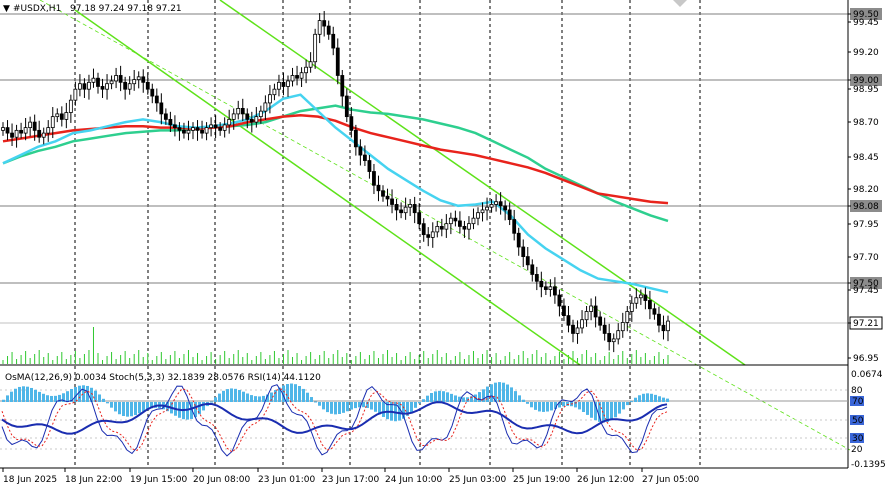  Describe the element at coordinates (680, 3) in the screenshot. I see `scroll-shift-icon` at that location.